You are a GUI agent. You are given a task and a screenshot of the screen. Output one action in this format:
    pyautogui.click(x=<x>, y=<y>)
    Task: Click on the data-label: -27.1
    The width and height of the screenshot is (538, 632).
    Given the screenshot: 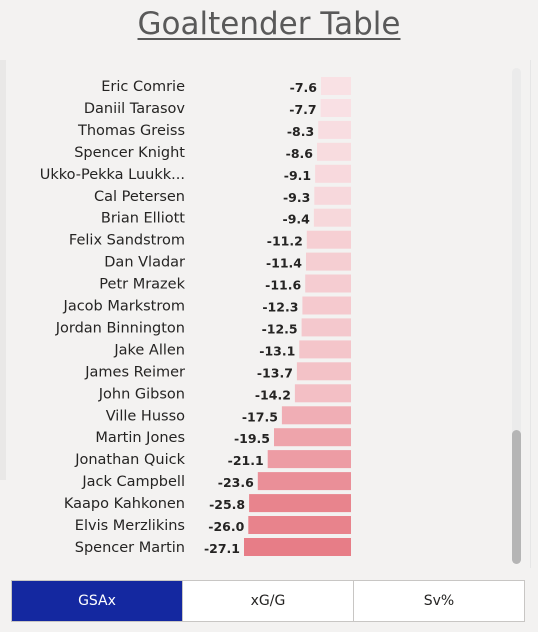 What is the action you would take?
    pyautogui.click(x=222, y=548)
    